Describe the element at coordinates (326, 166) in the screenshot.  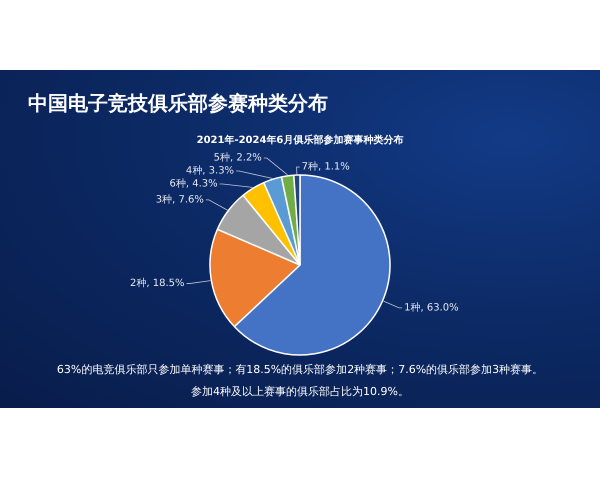
I see `slice-label: 7种, 1.1%` at that location.